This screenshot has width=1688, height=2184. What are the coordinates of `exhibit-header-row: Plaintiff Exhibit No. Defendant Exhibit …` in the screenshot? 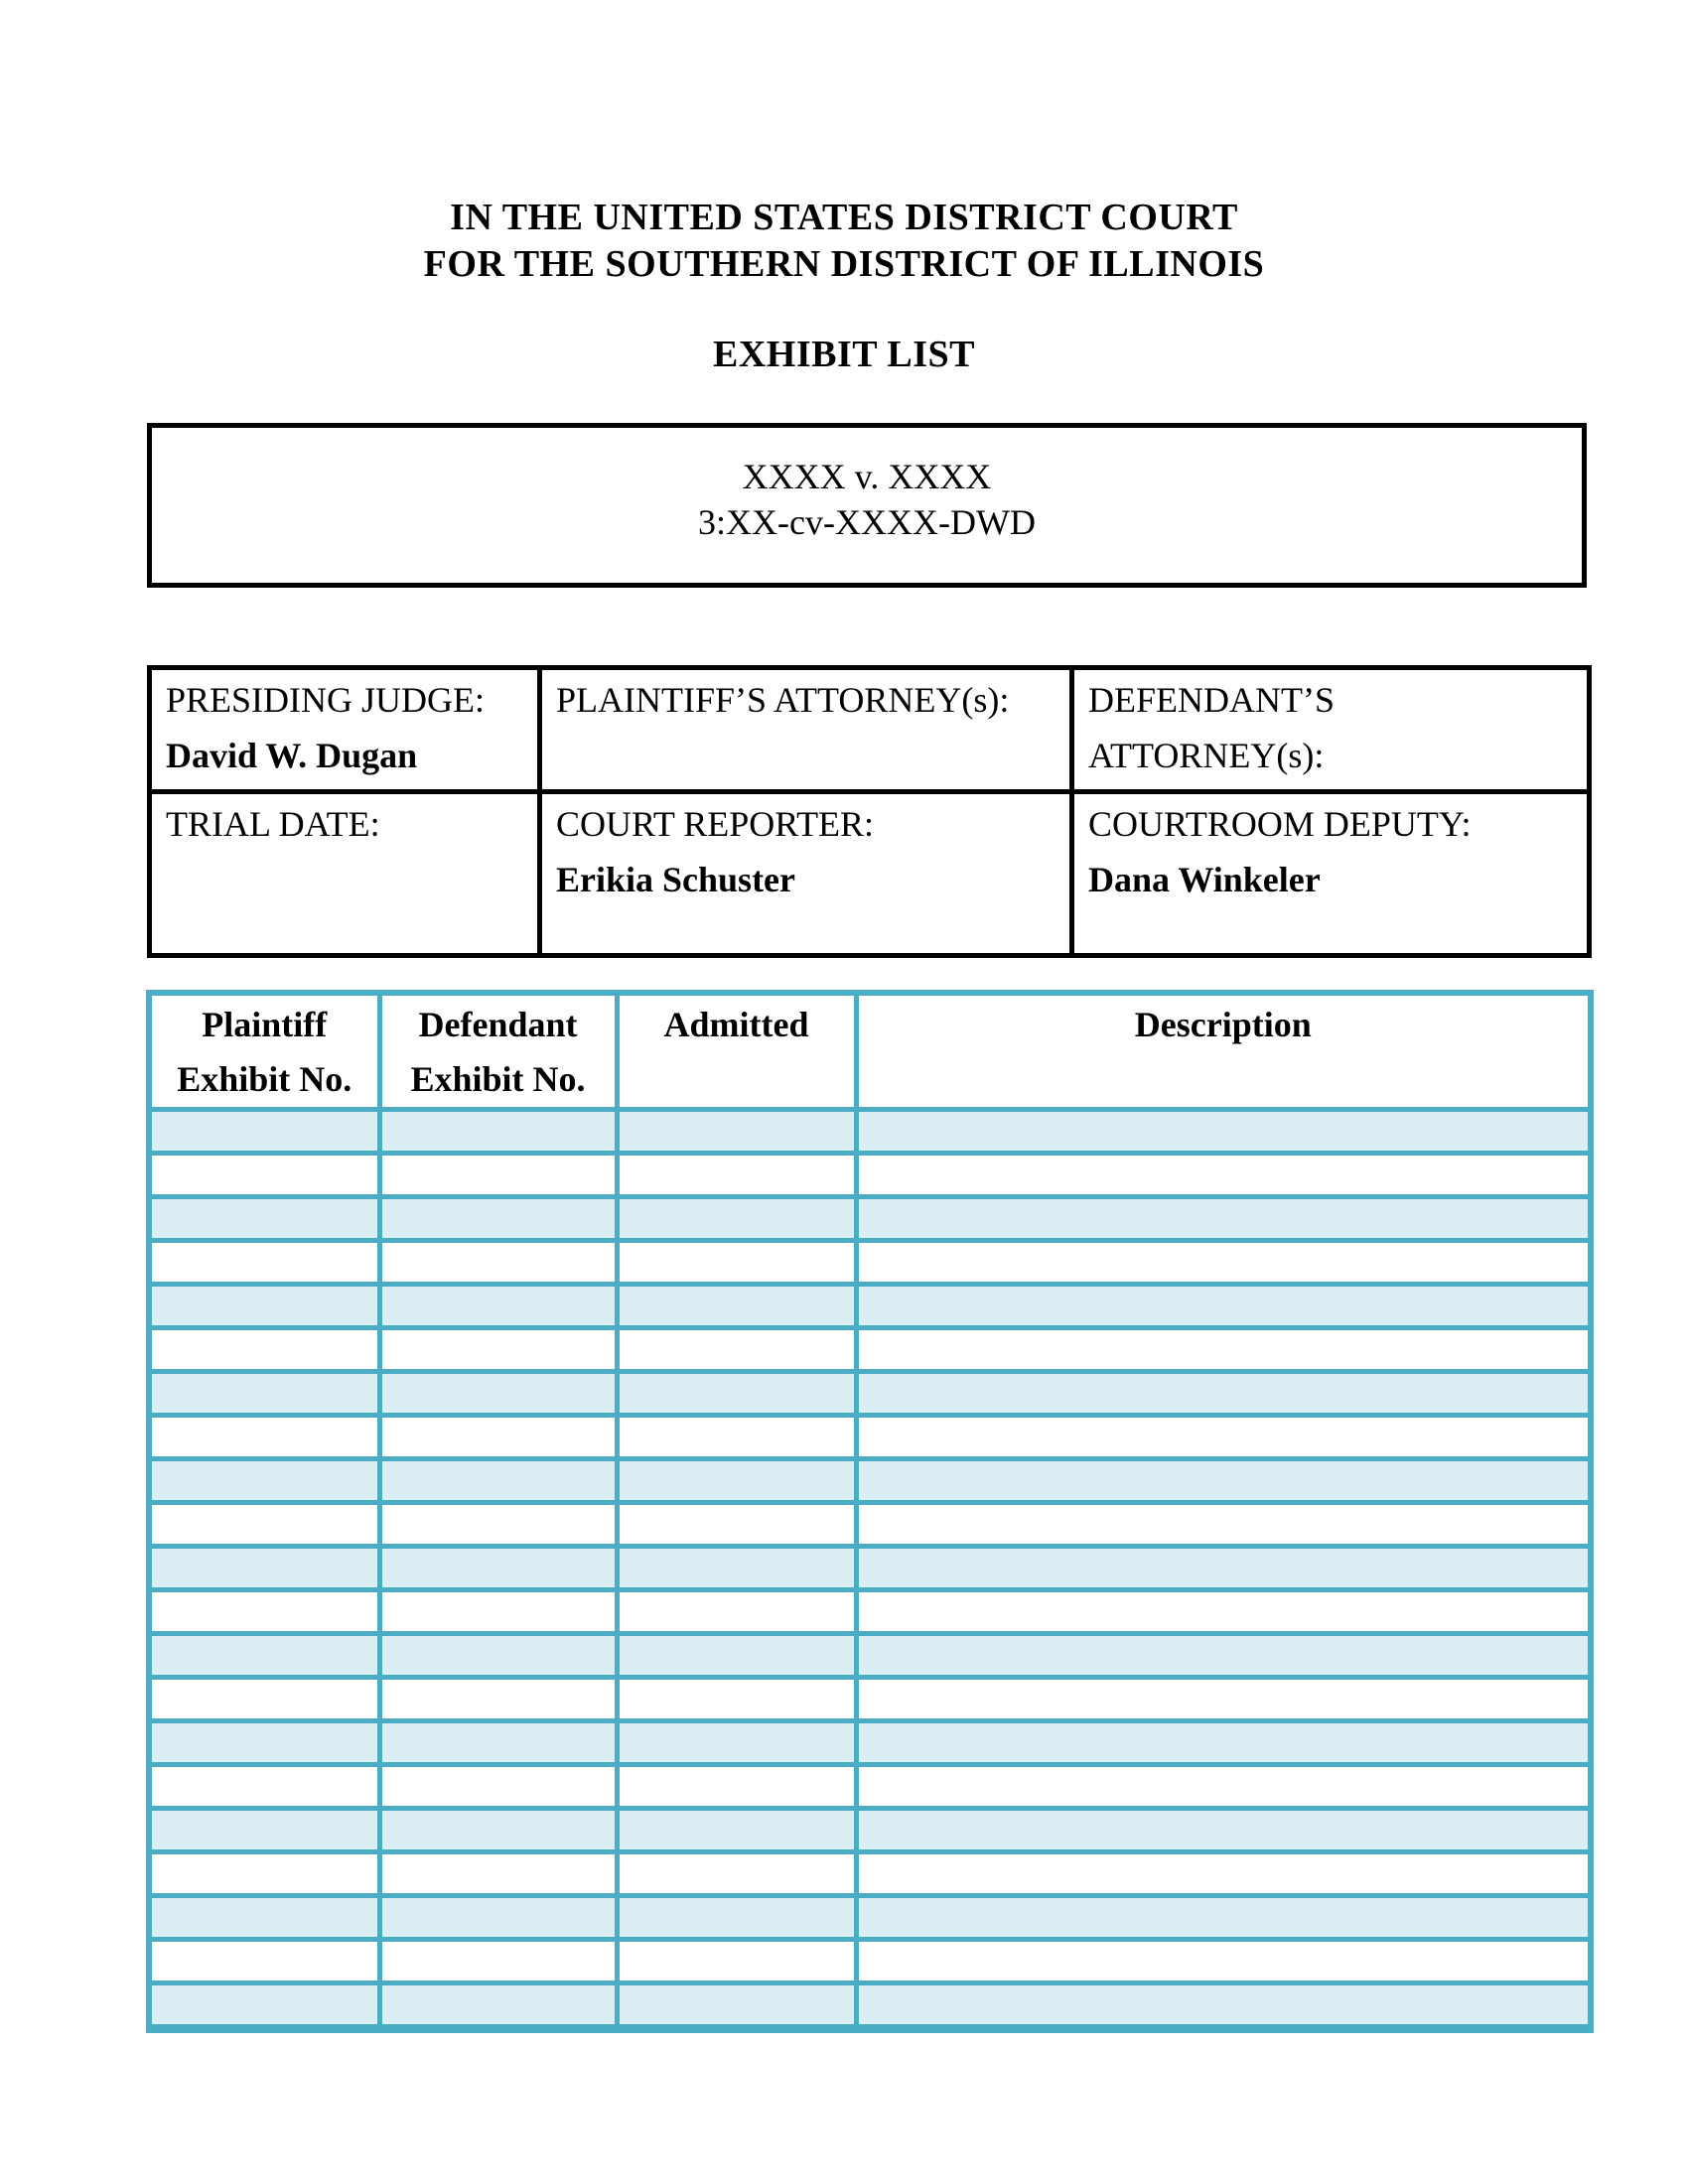 It's located at (870, 1051).